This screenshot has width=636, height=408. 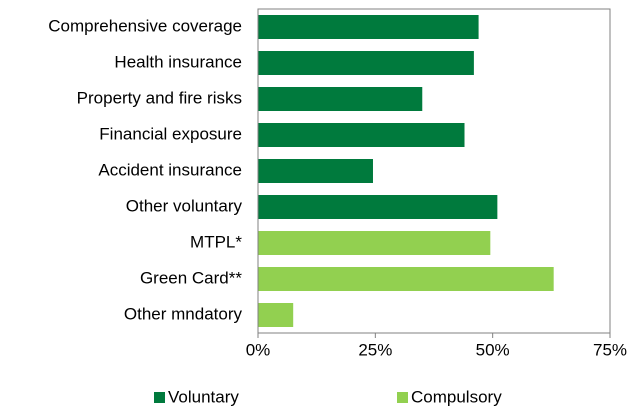 What do you see at coordinates (610, 349) in the screenshot?
I see `x-tick-label: 75%` at bounding box center [610, 349].